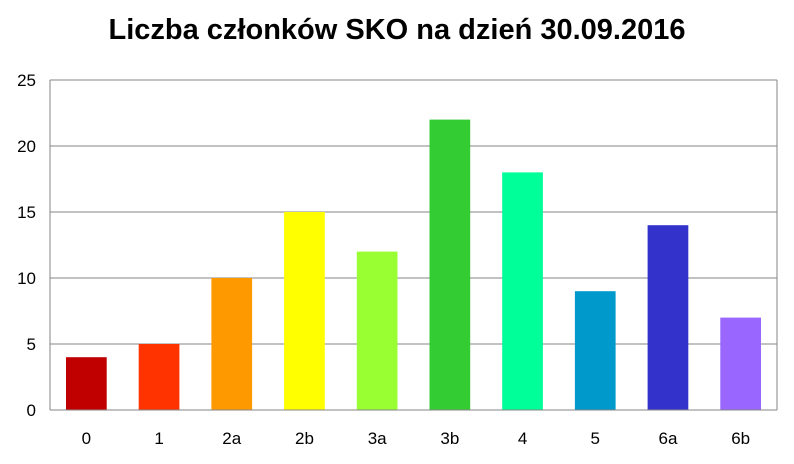  Describe the element at coordinates (26, 278) in the screenshot. I see `y-tick-label: 10` at that location.